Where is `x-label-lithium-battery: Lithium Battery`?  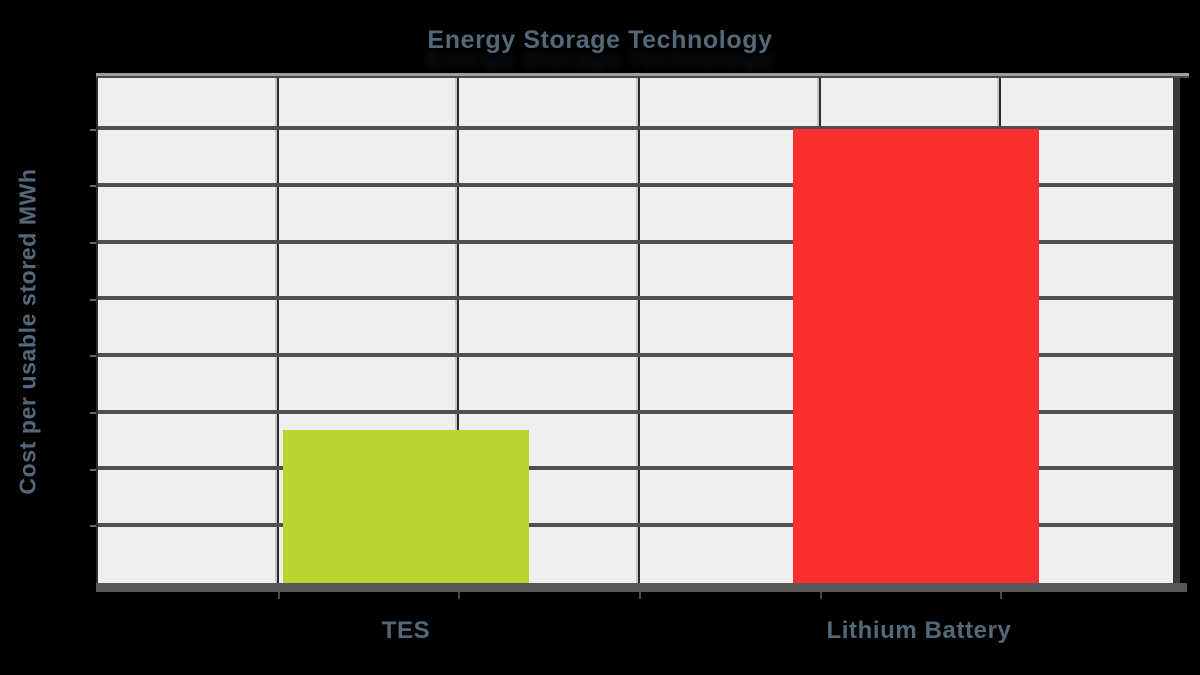
x-label-lithium-battery: Lithium Battery is located at coordinates (919, 630).